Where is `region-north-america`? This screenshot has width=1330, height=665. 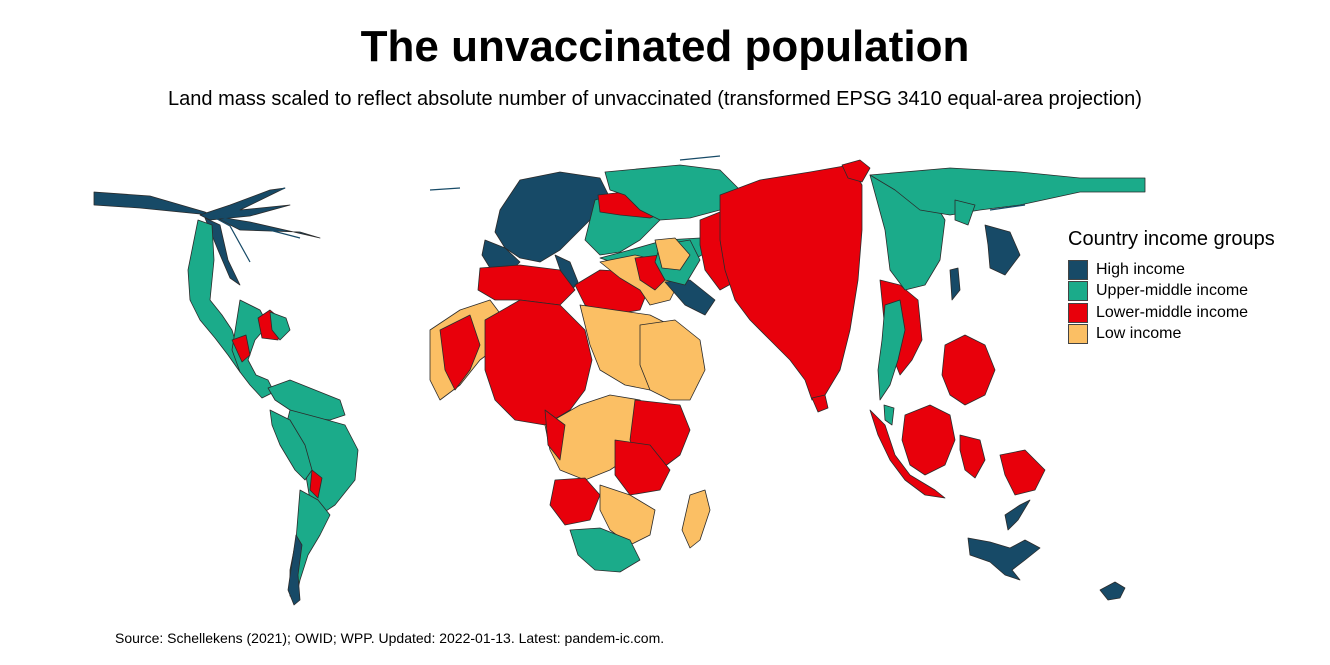 region-north-america is located at coordinates (207, 293).